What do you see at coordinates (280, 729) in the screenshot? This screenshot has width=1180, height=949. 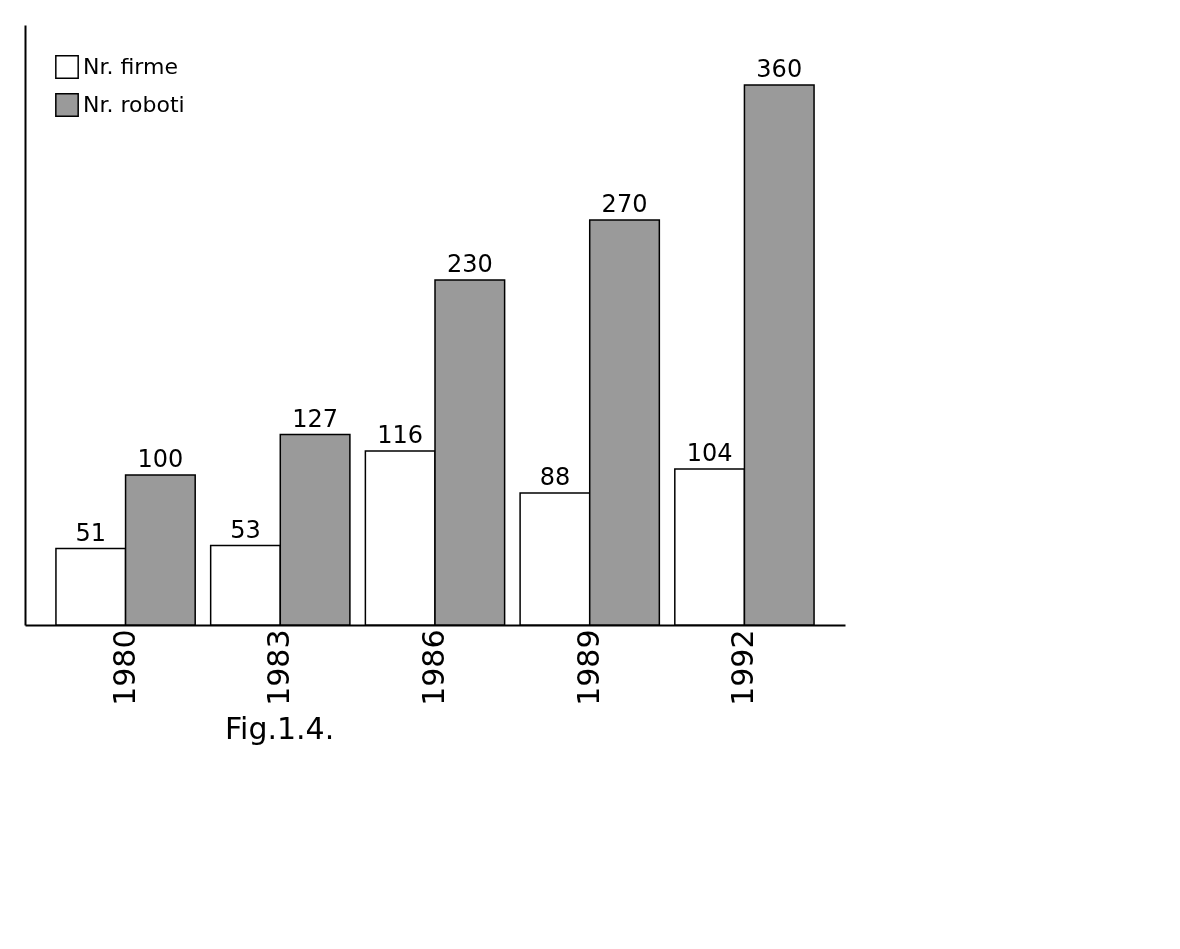 I see `caption: Fig.1.4.` at bounding box center [280, 729].